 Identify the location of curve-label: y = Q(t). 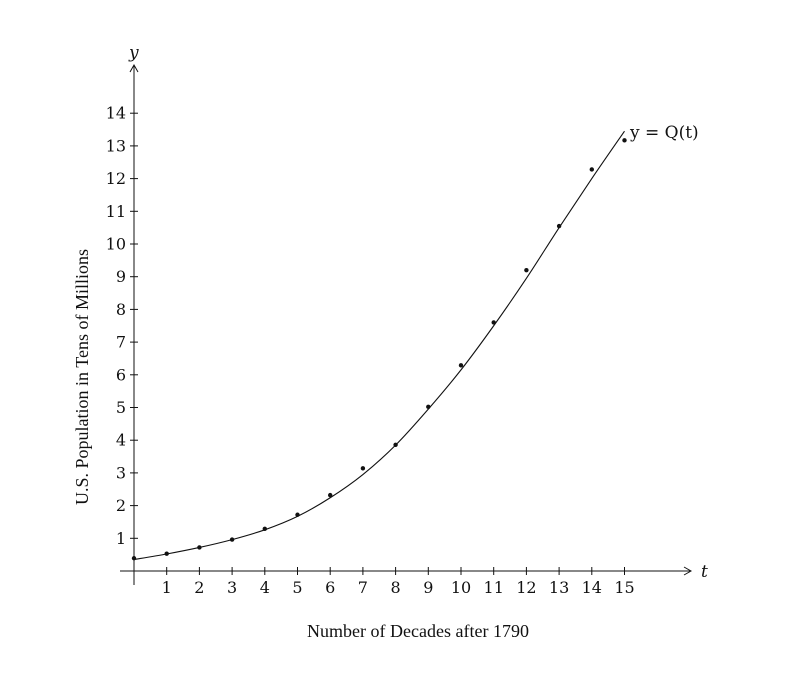
(664, 133).